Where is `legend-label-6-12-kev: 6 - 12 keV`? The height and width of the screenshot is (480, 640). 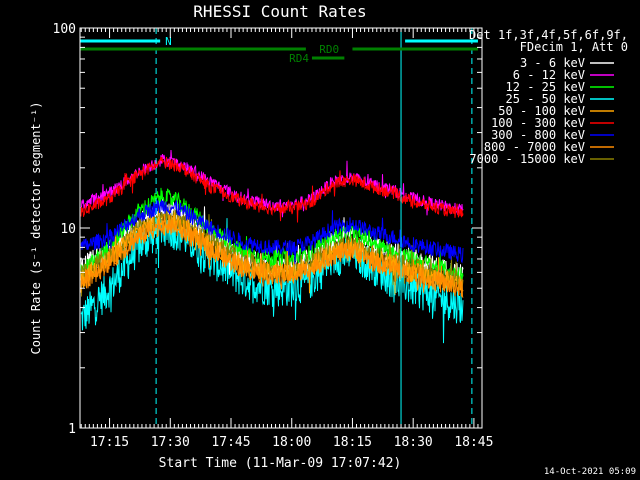
legend-label-6-12-kev: 6 - 12 keV is located at coordinates (549, 75).